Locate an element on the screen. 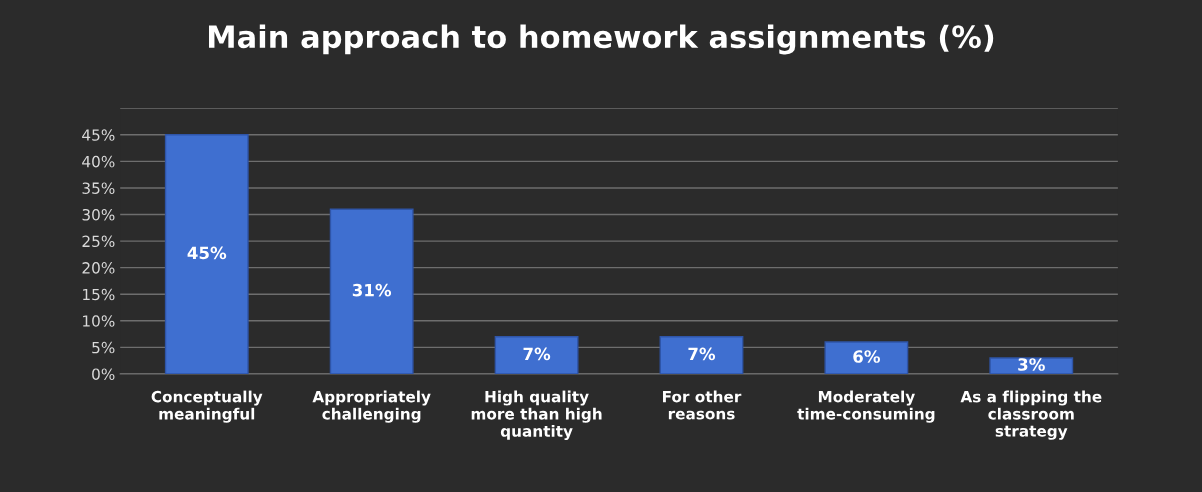 This screenshot has width=1202, height=492. y-tick-label: 45% is located at coordinates (98, 135).